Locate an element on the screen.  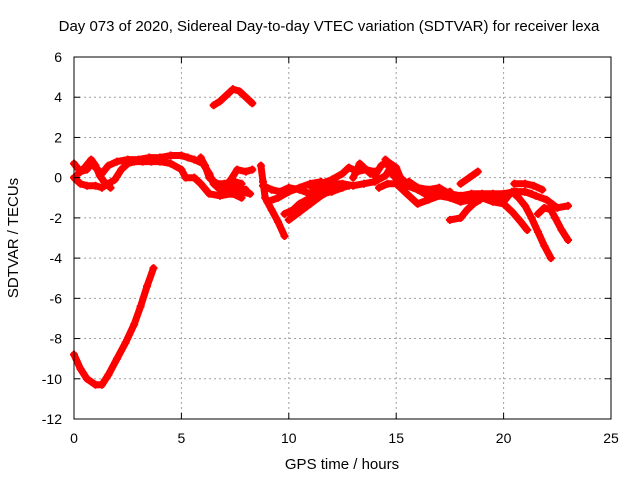
y-tick-labels: -12 -10 -8 -6 -4 -2 0 2 4 6 is located at coordinates (52, 238).